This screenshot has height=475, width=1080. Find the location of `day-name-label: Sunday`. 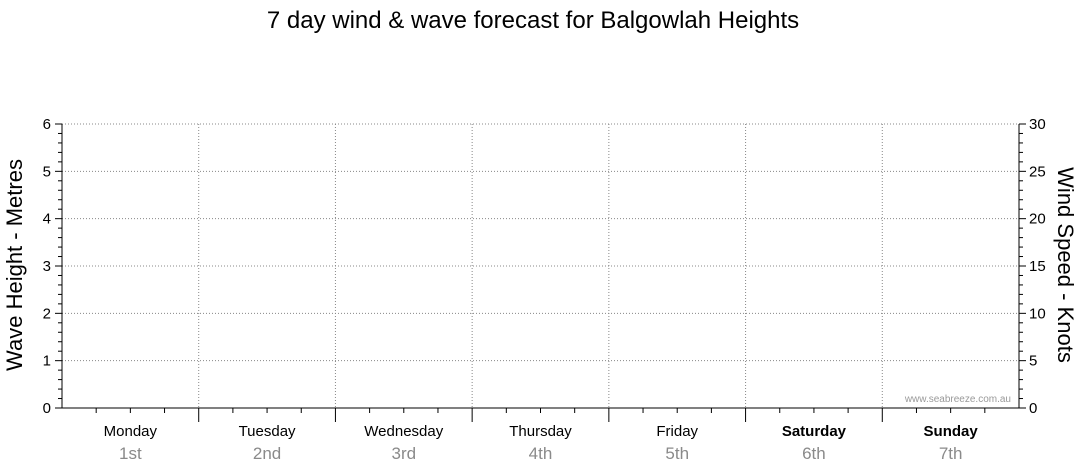

day-name-label: Sunday is located at coordinates (951, 431).